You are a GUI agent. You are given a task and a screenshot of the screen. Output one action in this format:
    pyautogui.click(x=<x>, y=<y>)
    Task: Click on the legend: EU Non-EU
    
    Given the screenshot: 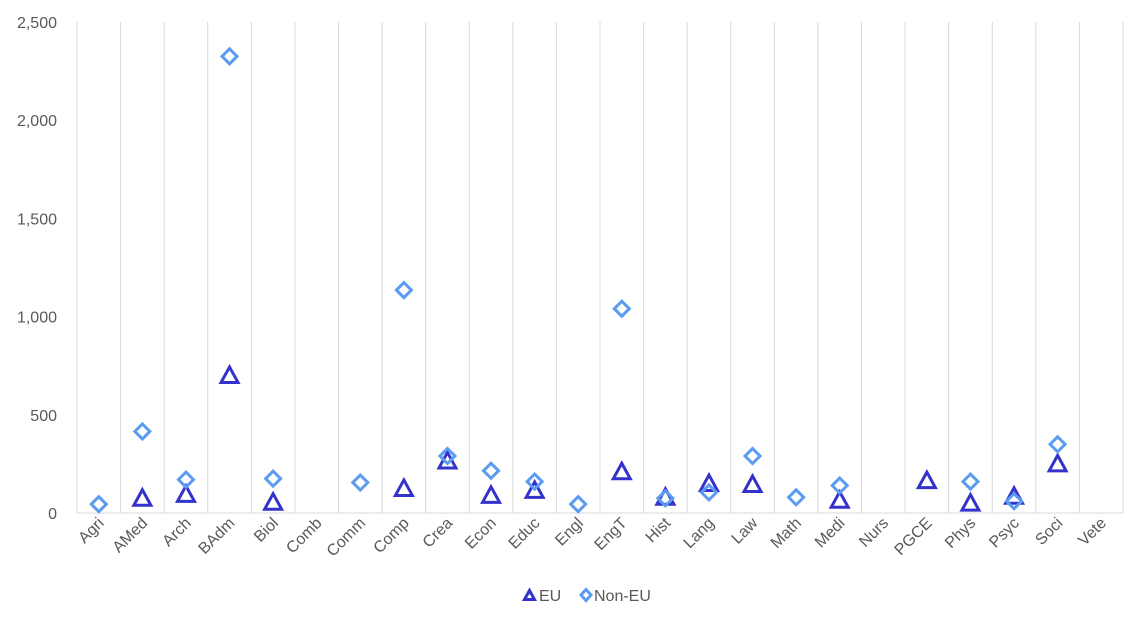 What is the action you would take?
    pyautogui.click(x=586, y=596)
    